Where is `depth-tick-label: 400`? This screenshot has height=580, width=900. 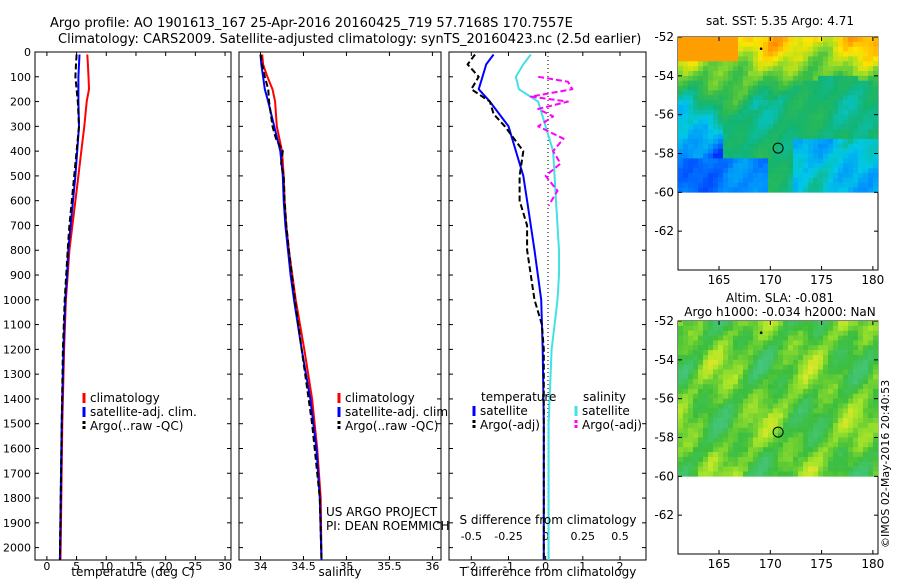
depth-tick-label: 400 is located at coordinates (20, 151).